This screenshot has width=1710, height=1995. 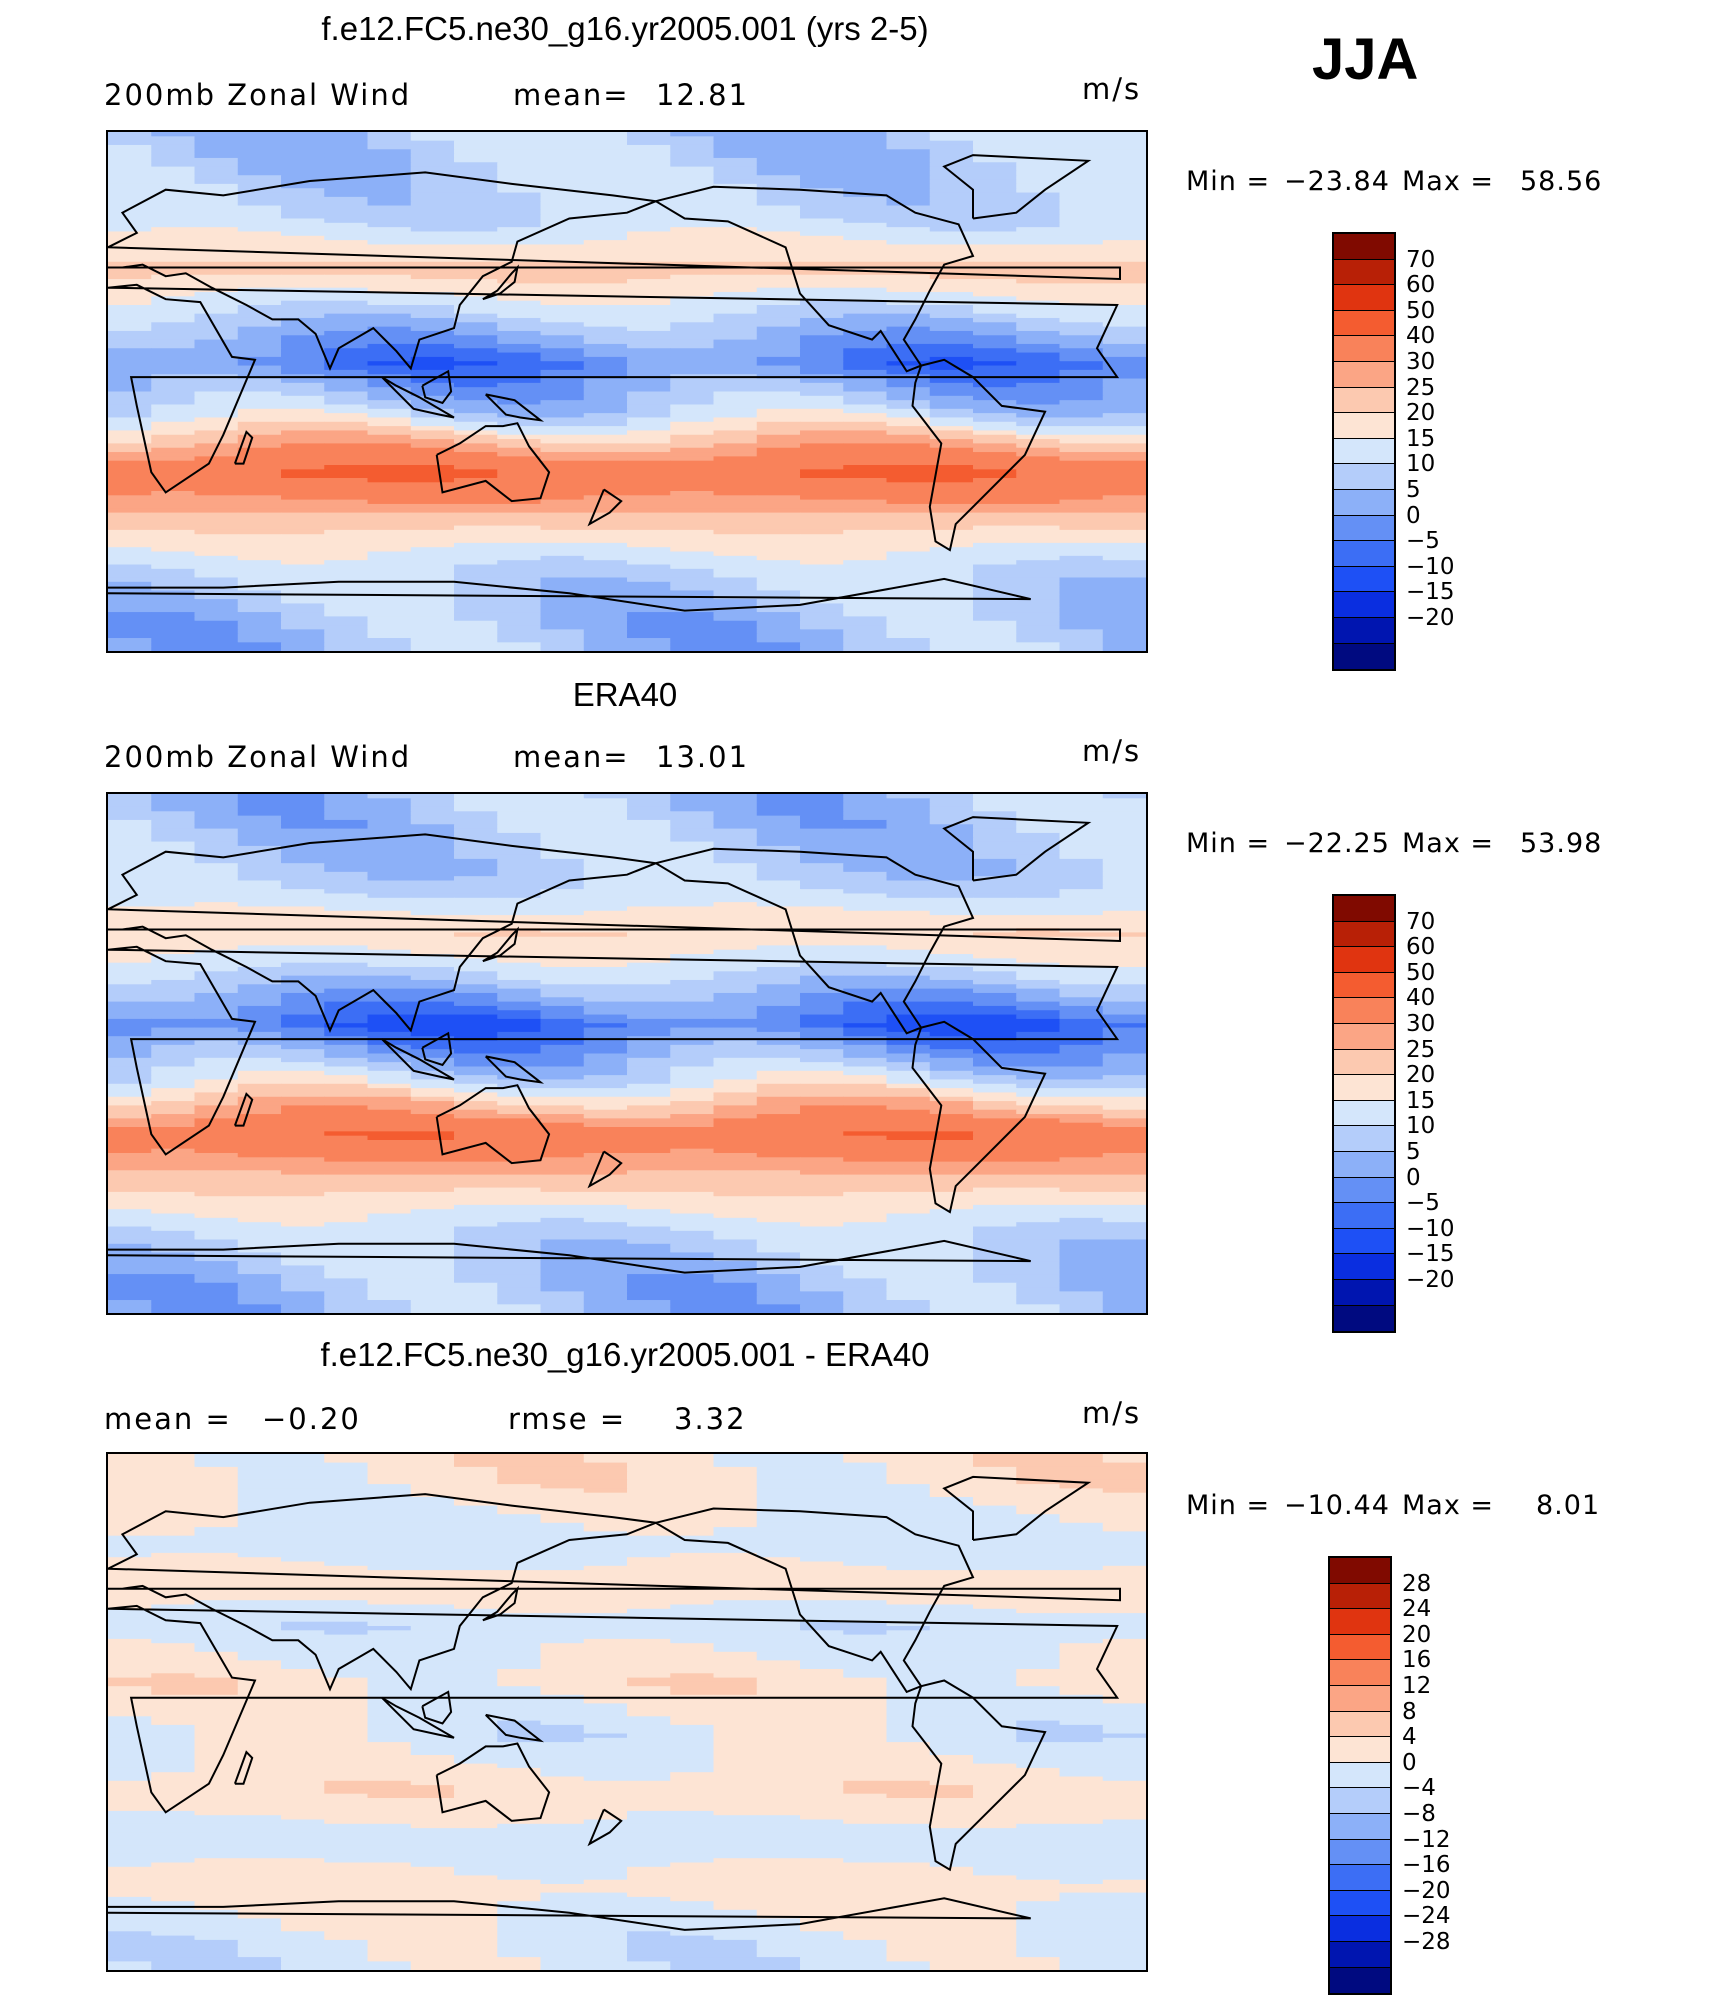 What do you see at coordinates (1111, 751) in the screenshot?
I see `panel-2-units: m/s` at bounding box center [1111, 751].